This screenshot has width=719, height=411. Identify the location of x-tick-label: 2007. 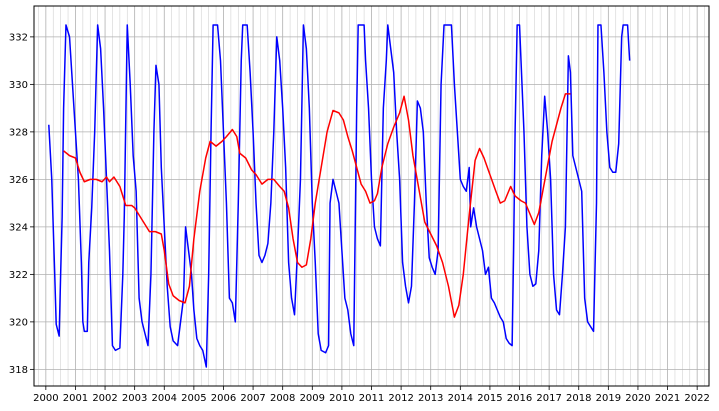
(252, 398).